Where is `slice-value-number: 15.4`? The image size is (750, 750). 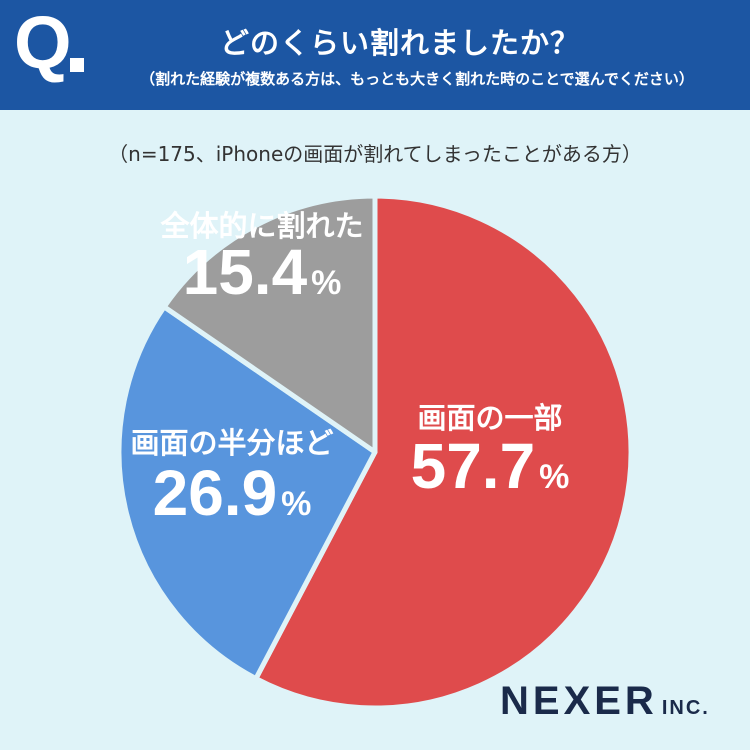 slice-value-number: 15.4 is located at coordinates (245, 272).